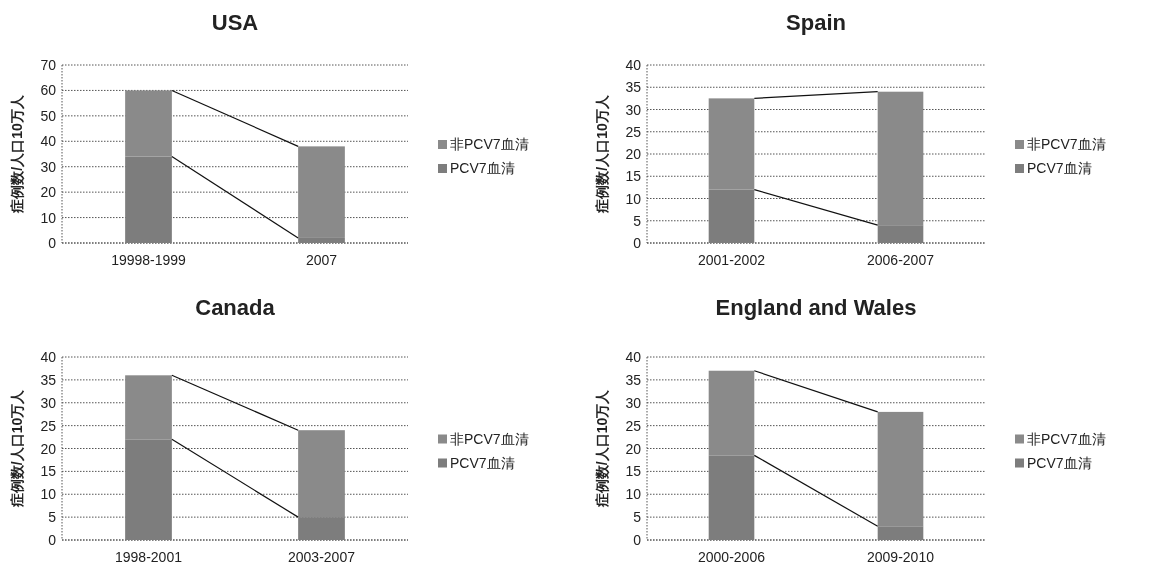 Image resolution: width=1149 pixels, height=567 pixels. Describe the element at coordinates (901, 557) in the screenshot. I see `x-tick-label: 2009-2010` at that location.